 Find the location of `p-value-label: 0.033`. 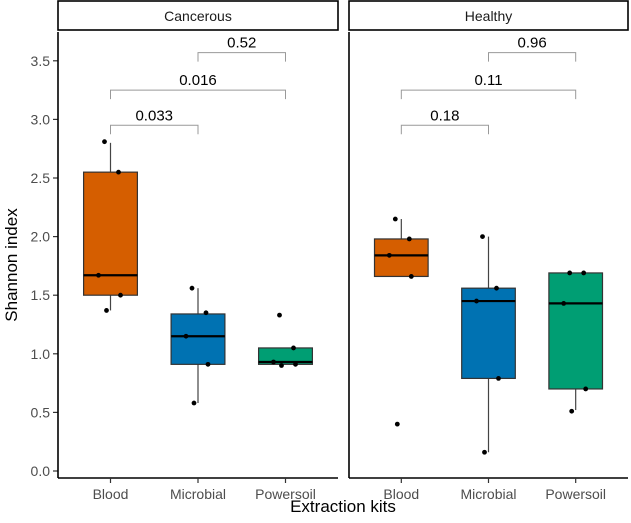

p-value-label: 0.033 is located at coordinates (154, 115).